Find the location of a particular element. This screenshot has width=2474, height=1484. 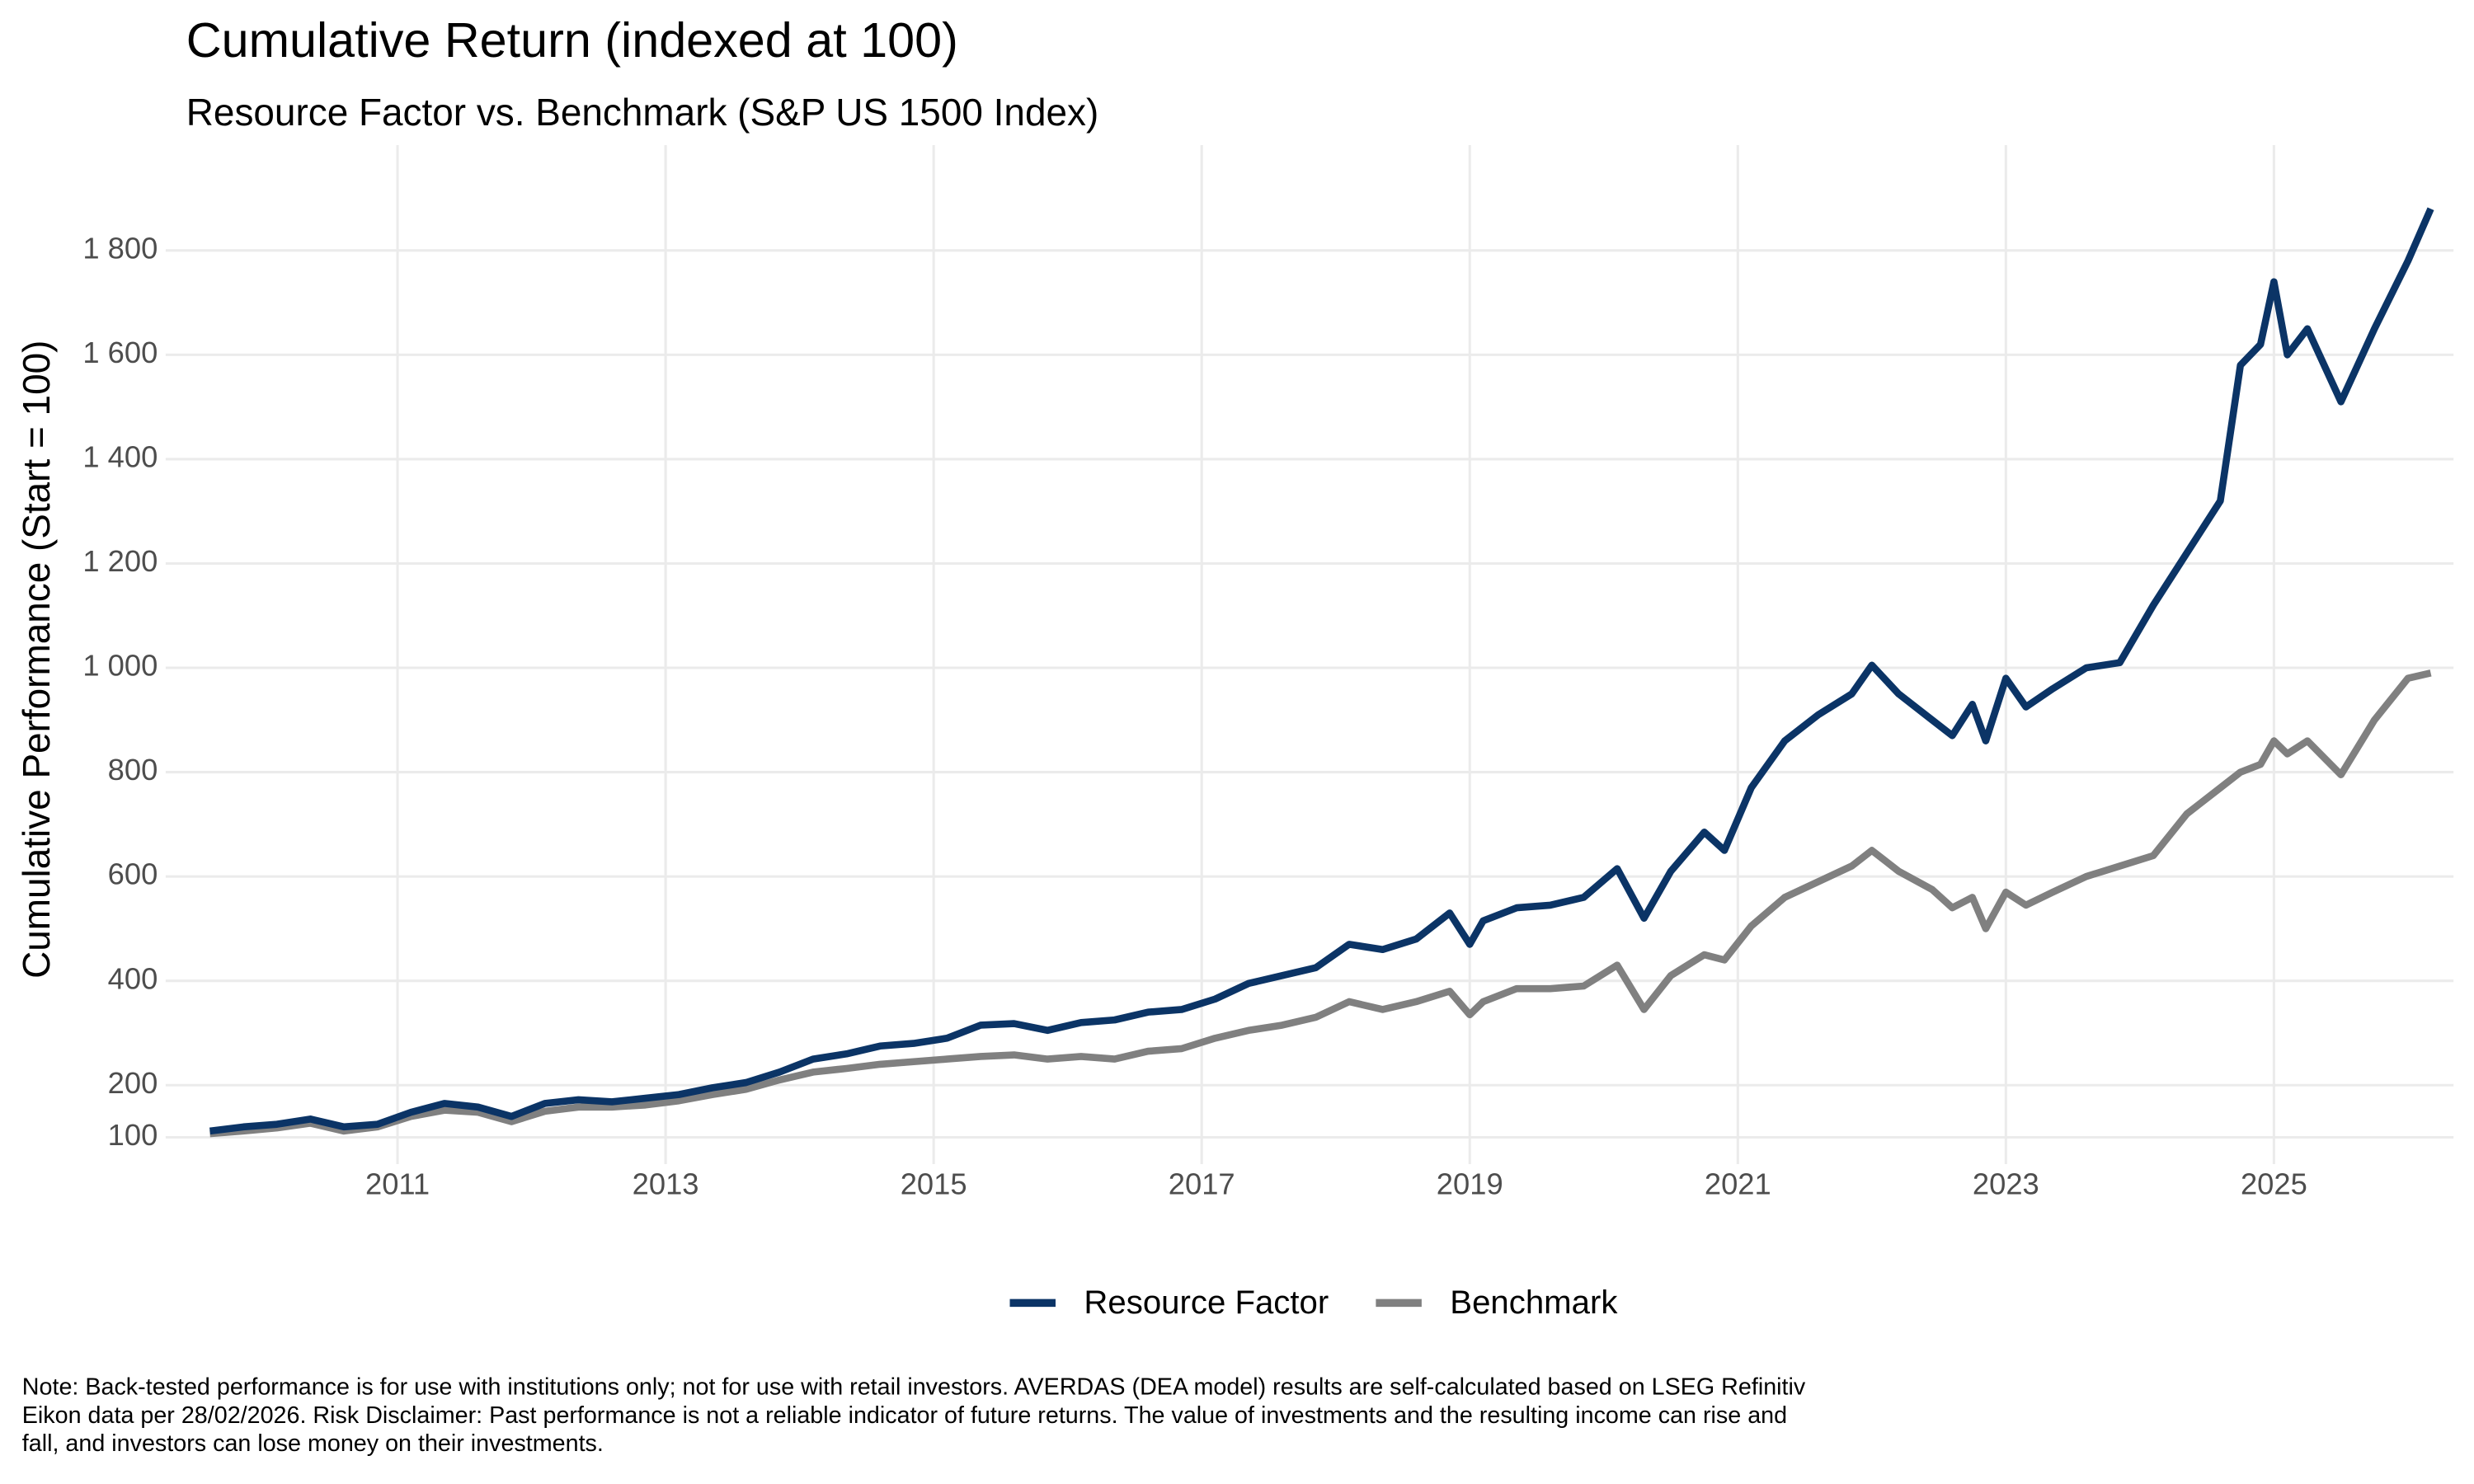

y-tick-label: 600 is located at coordinates (133, 874).